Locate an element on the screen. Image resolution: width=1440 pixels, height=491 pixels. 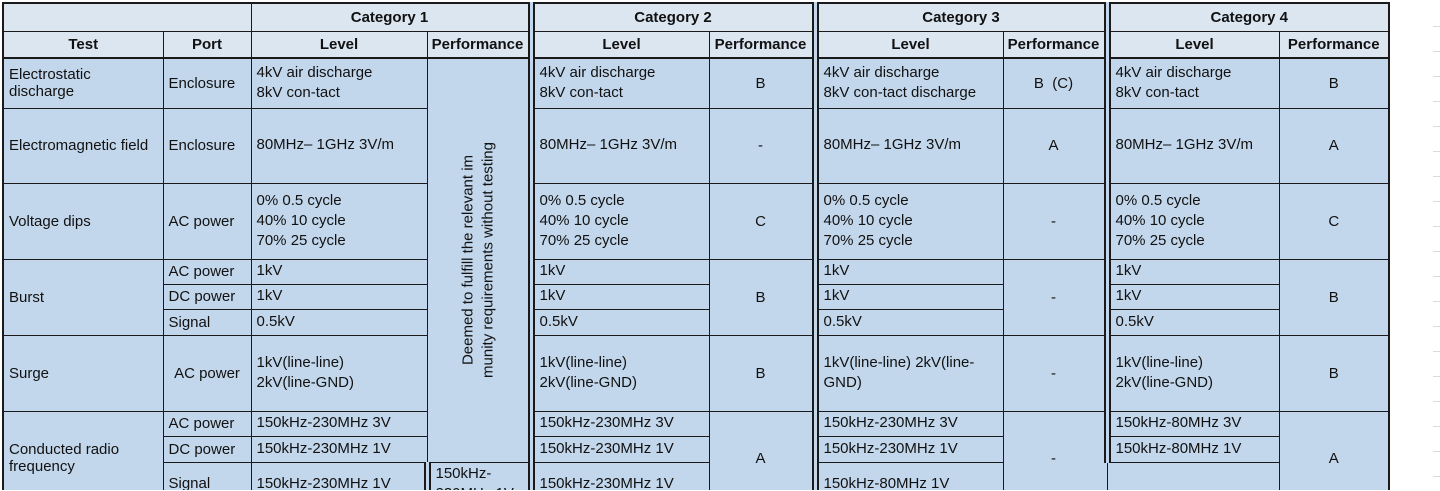
performance-cell-c4: C is located at coordinates (1334, 221).